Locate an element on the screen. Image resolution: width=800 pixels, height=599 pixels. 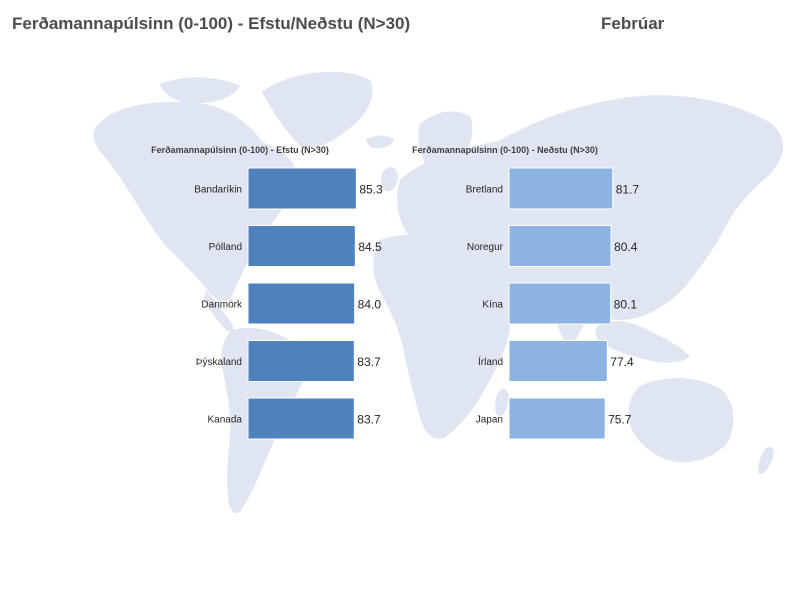
value-label-top-4: 83.7 is located at coordinates (369, 362).